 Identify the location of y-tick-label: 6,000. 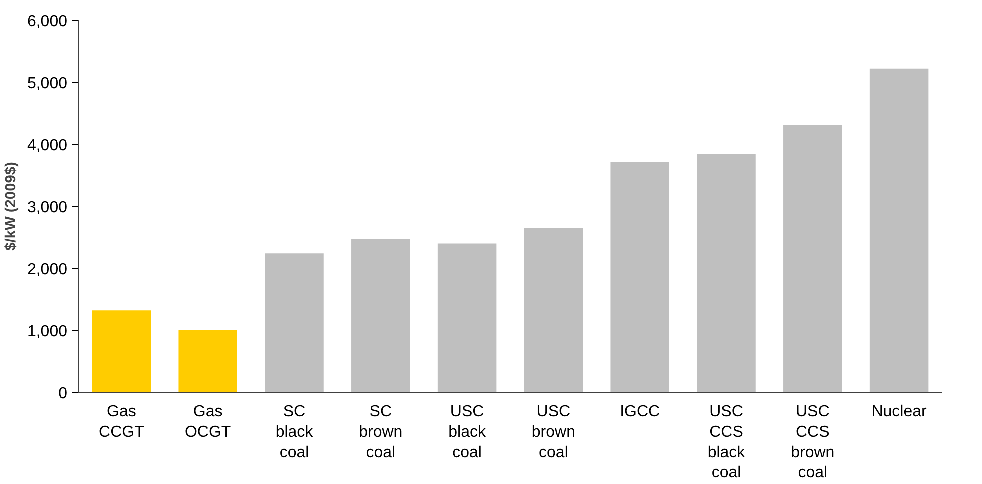
(47, 22).